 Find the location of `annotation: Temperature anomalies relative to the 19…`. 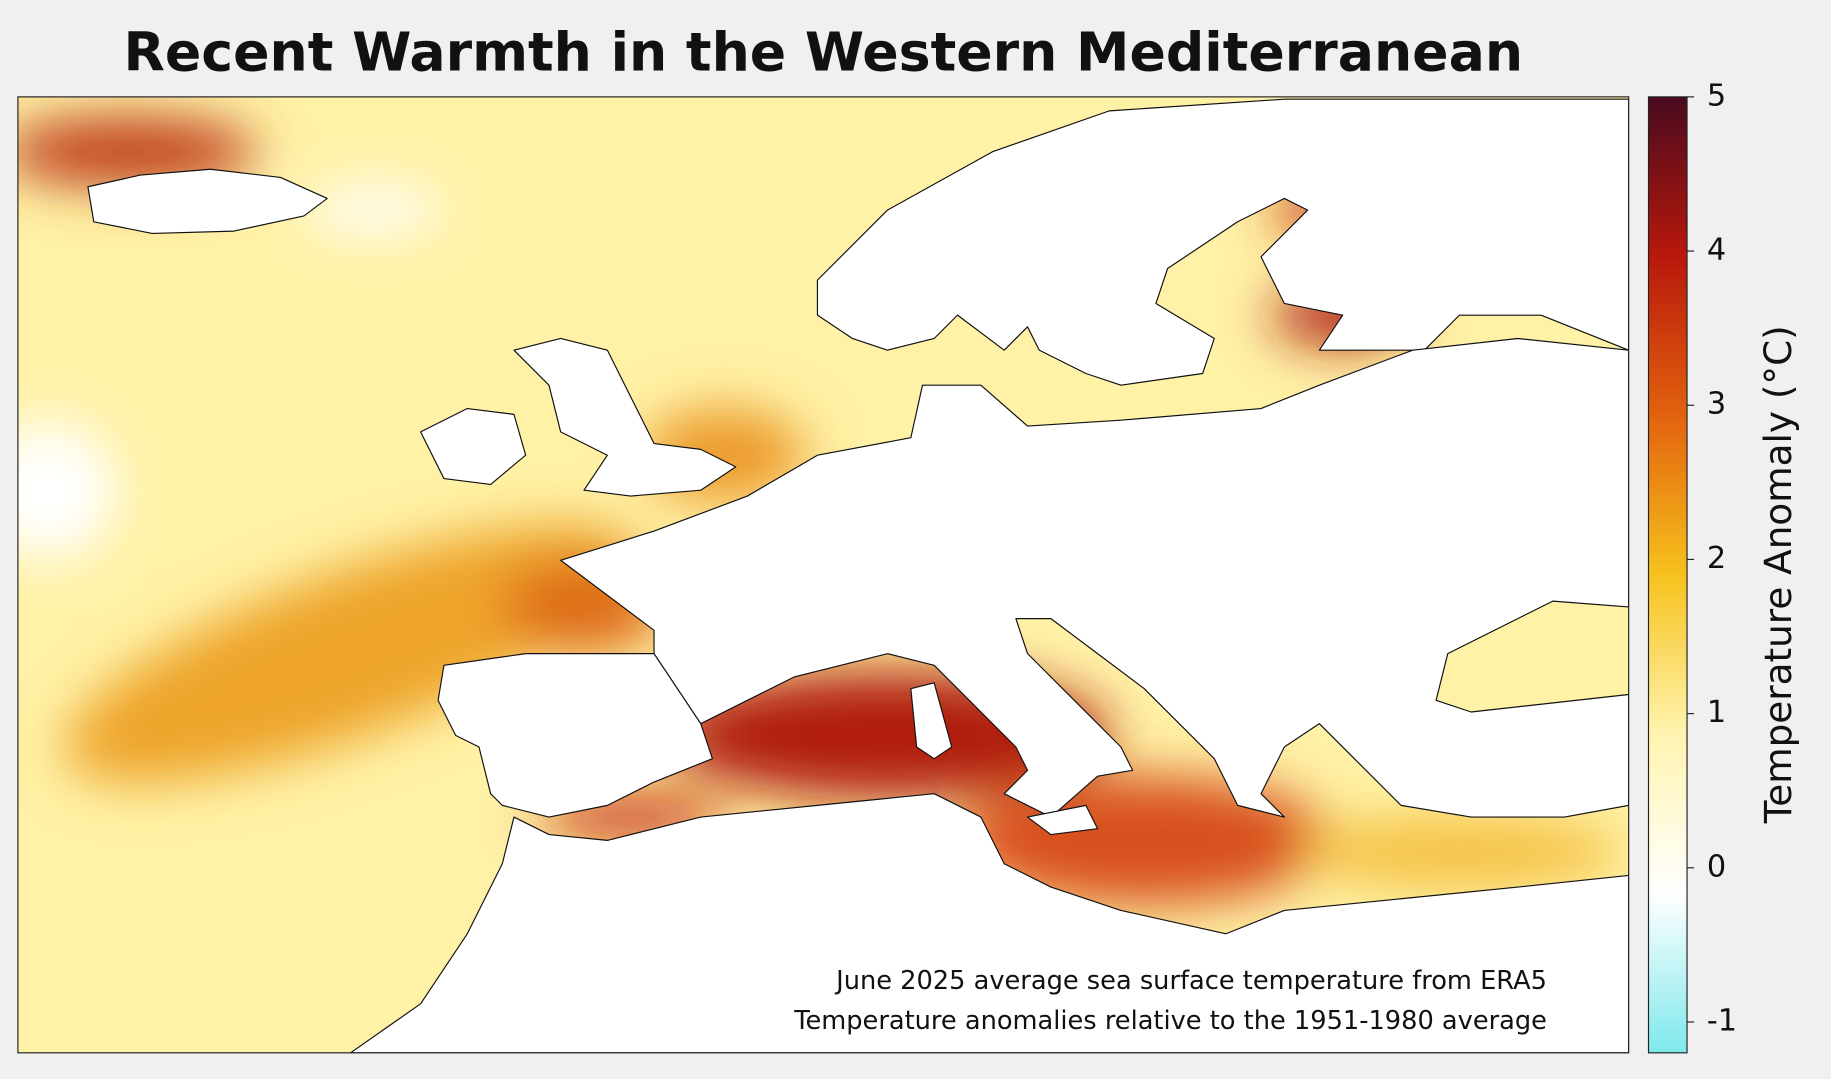

annotation: Temperature anomalies relative to the 19… is located at coordinates (1170, 1021).